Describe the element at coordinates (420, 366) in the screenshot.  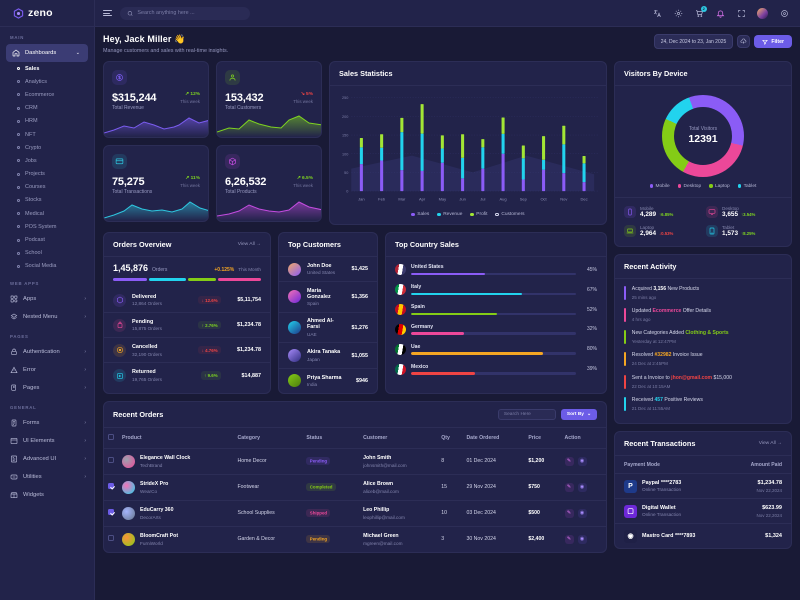
I see `country-name: Mexico` at that location.